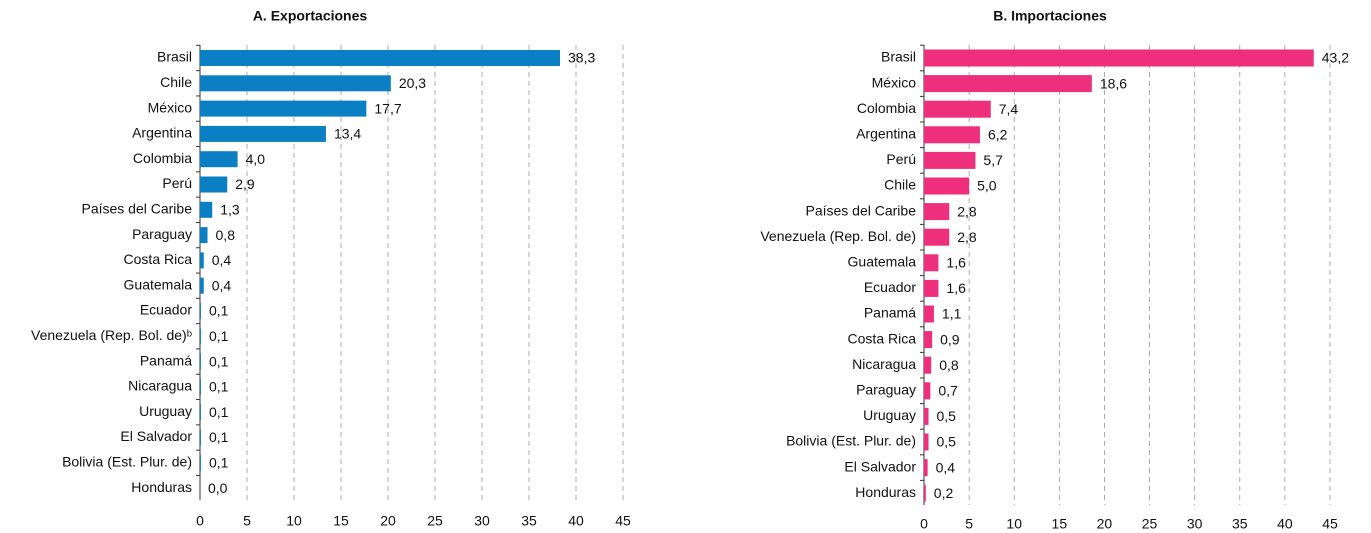 The width and height of the screenshot is (1371, 533). I want to click on value-label: 38,3, so click(581, 58).